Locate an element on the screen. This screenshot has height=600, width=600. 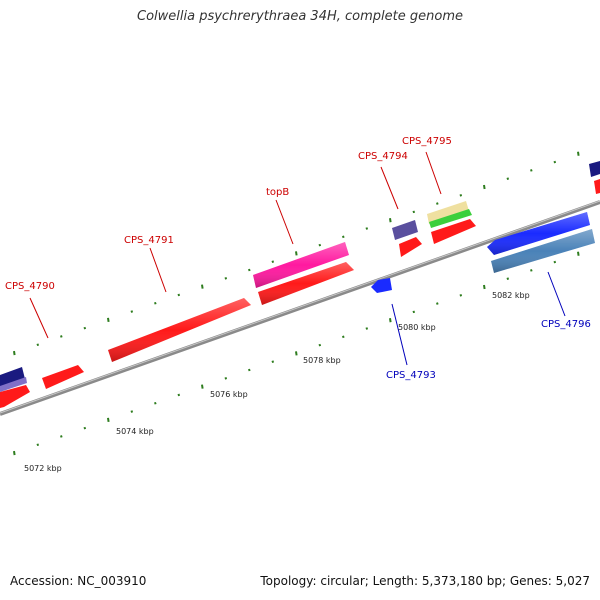
gene-box-slate is located at coordinates (405, 230).